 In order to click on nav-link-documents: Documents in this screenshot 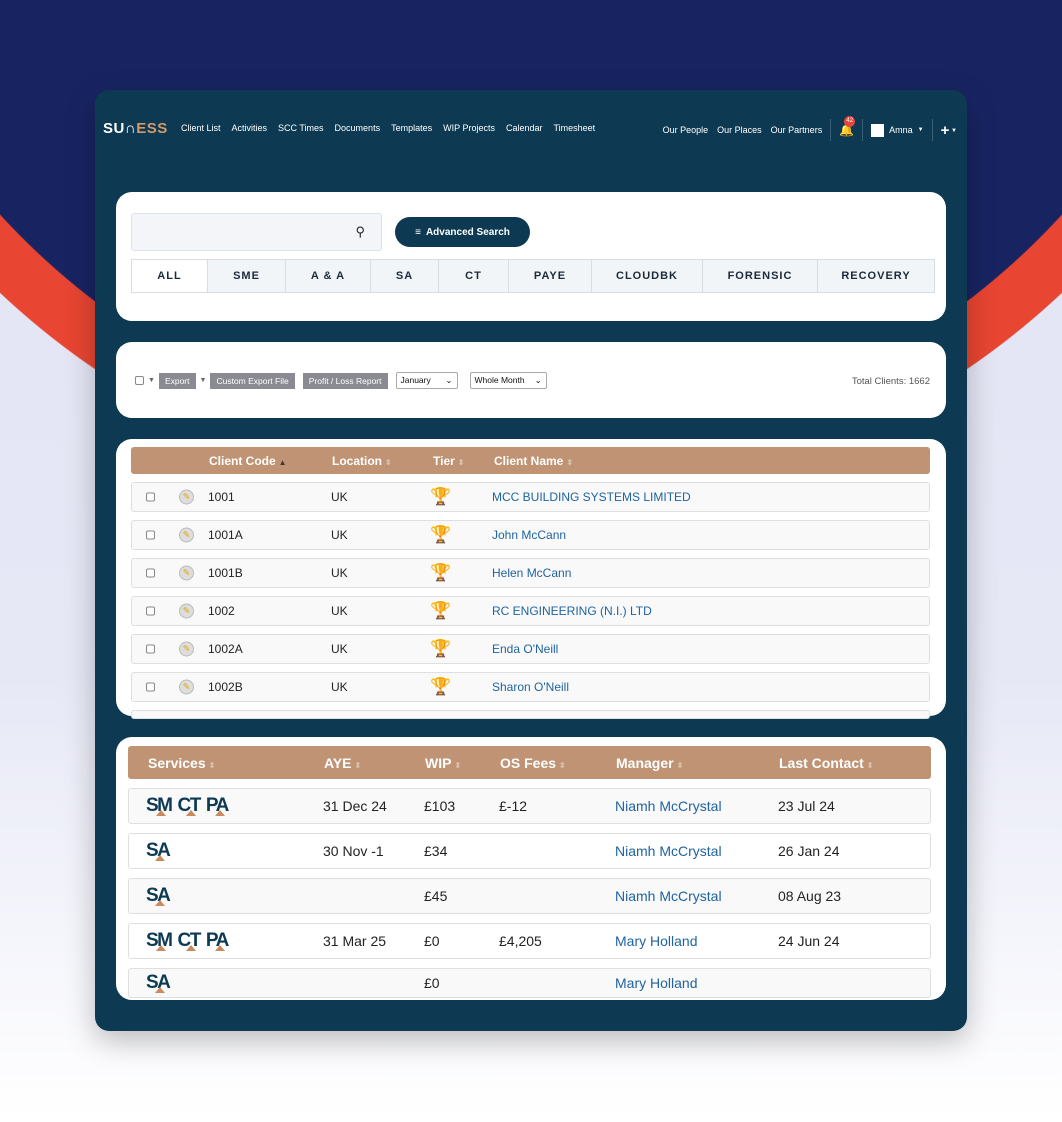, I will do `click(357, 128)`.